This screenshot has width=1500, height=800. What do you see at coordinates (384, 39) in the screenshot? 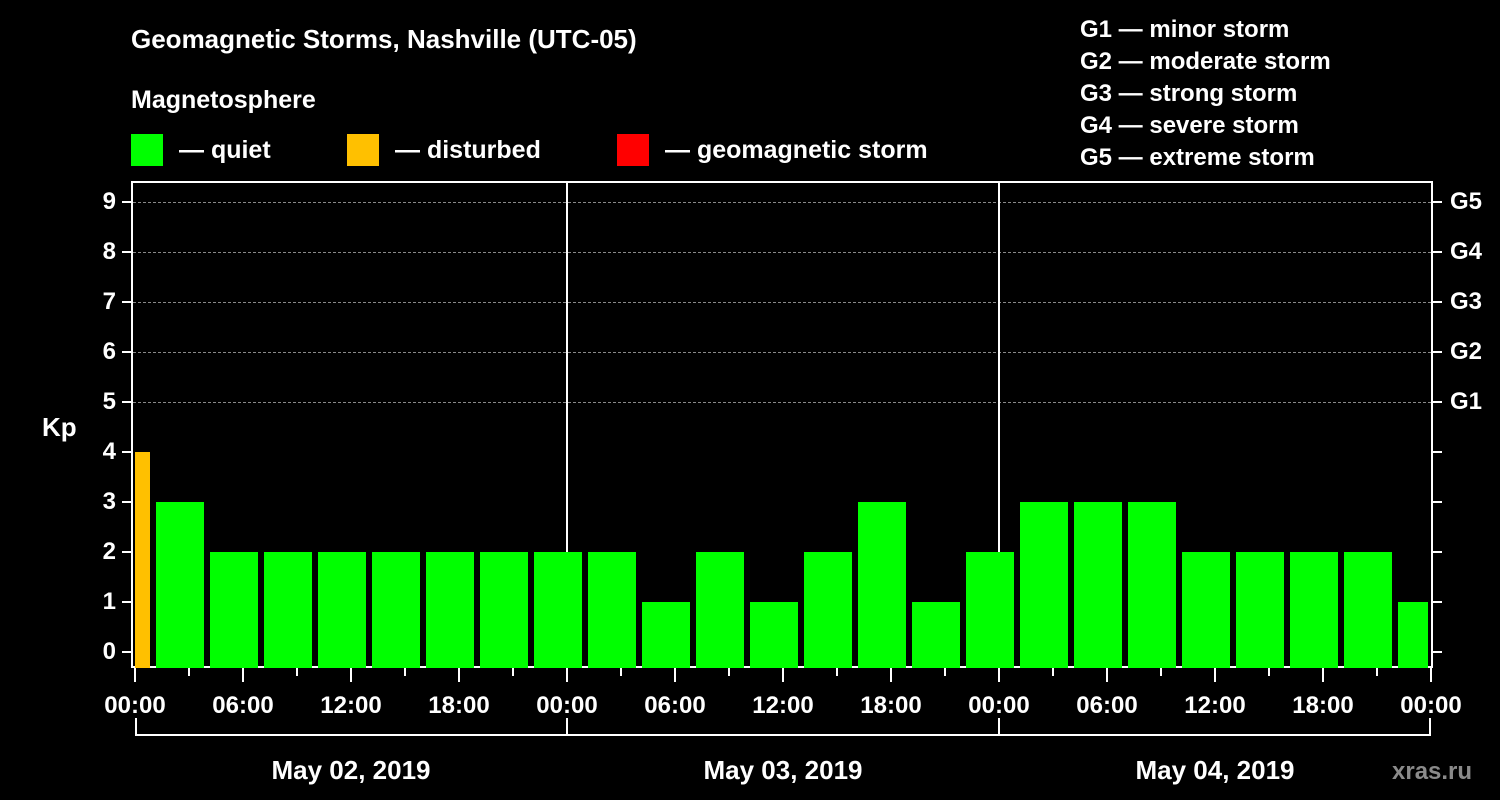
I see `chart-title: Geomagnetic Storms, Nashville (UTC-05)` at bounding box center [384, 39].